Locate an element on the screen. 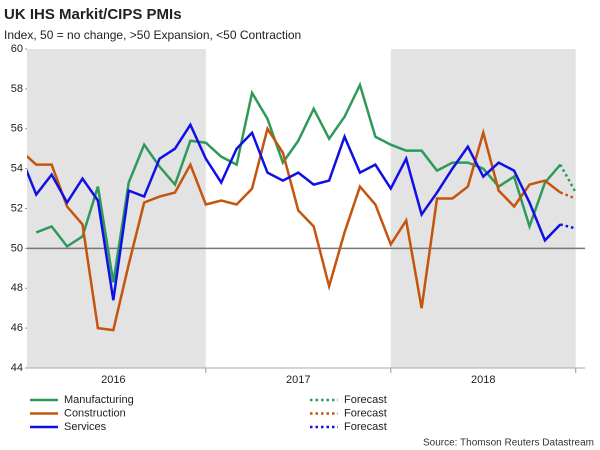 The width and height of the screenshot is (600, 450). y-tick-label: 46 is located at coordinates (17, 328).